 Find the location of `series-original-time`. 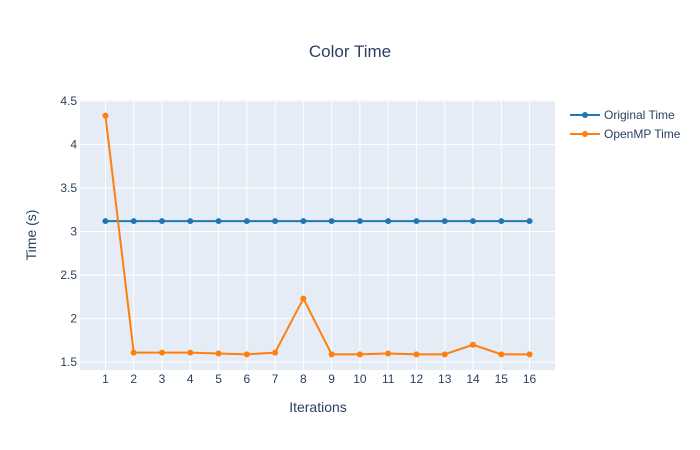

series-original-time is located at coordinates (317, 221).